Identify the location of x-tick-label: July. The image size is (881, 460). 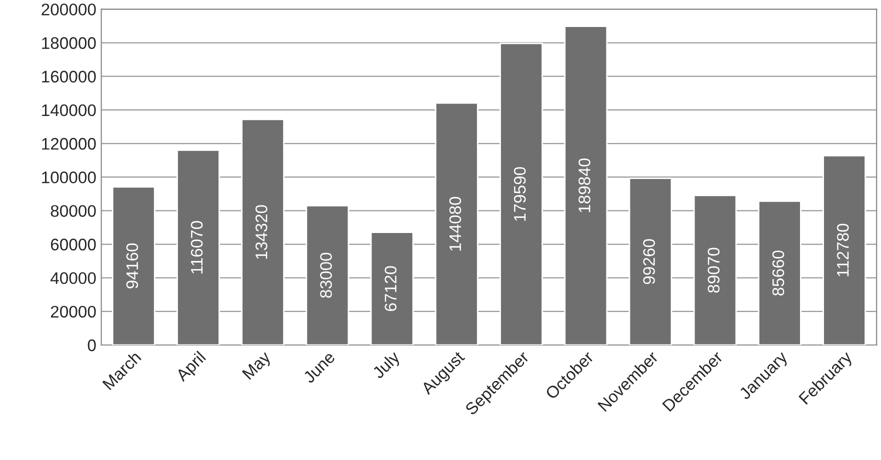
(387, 366).